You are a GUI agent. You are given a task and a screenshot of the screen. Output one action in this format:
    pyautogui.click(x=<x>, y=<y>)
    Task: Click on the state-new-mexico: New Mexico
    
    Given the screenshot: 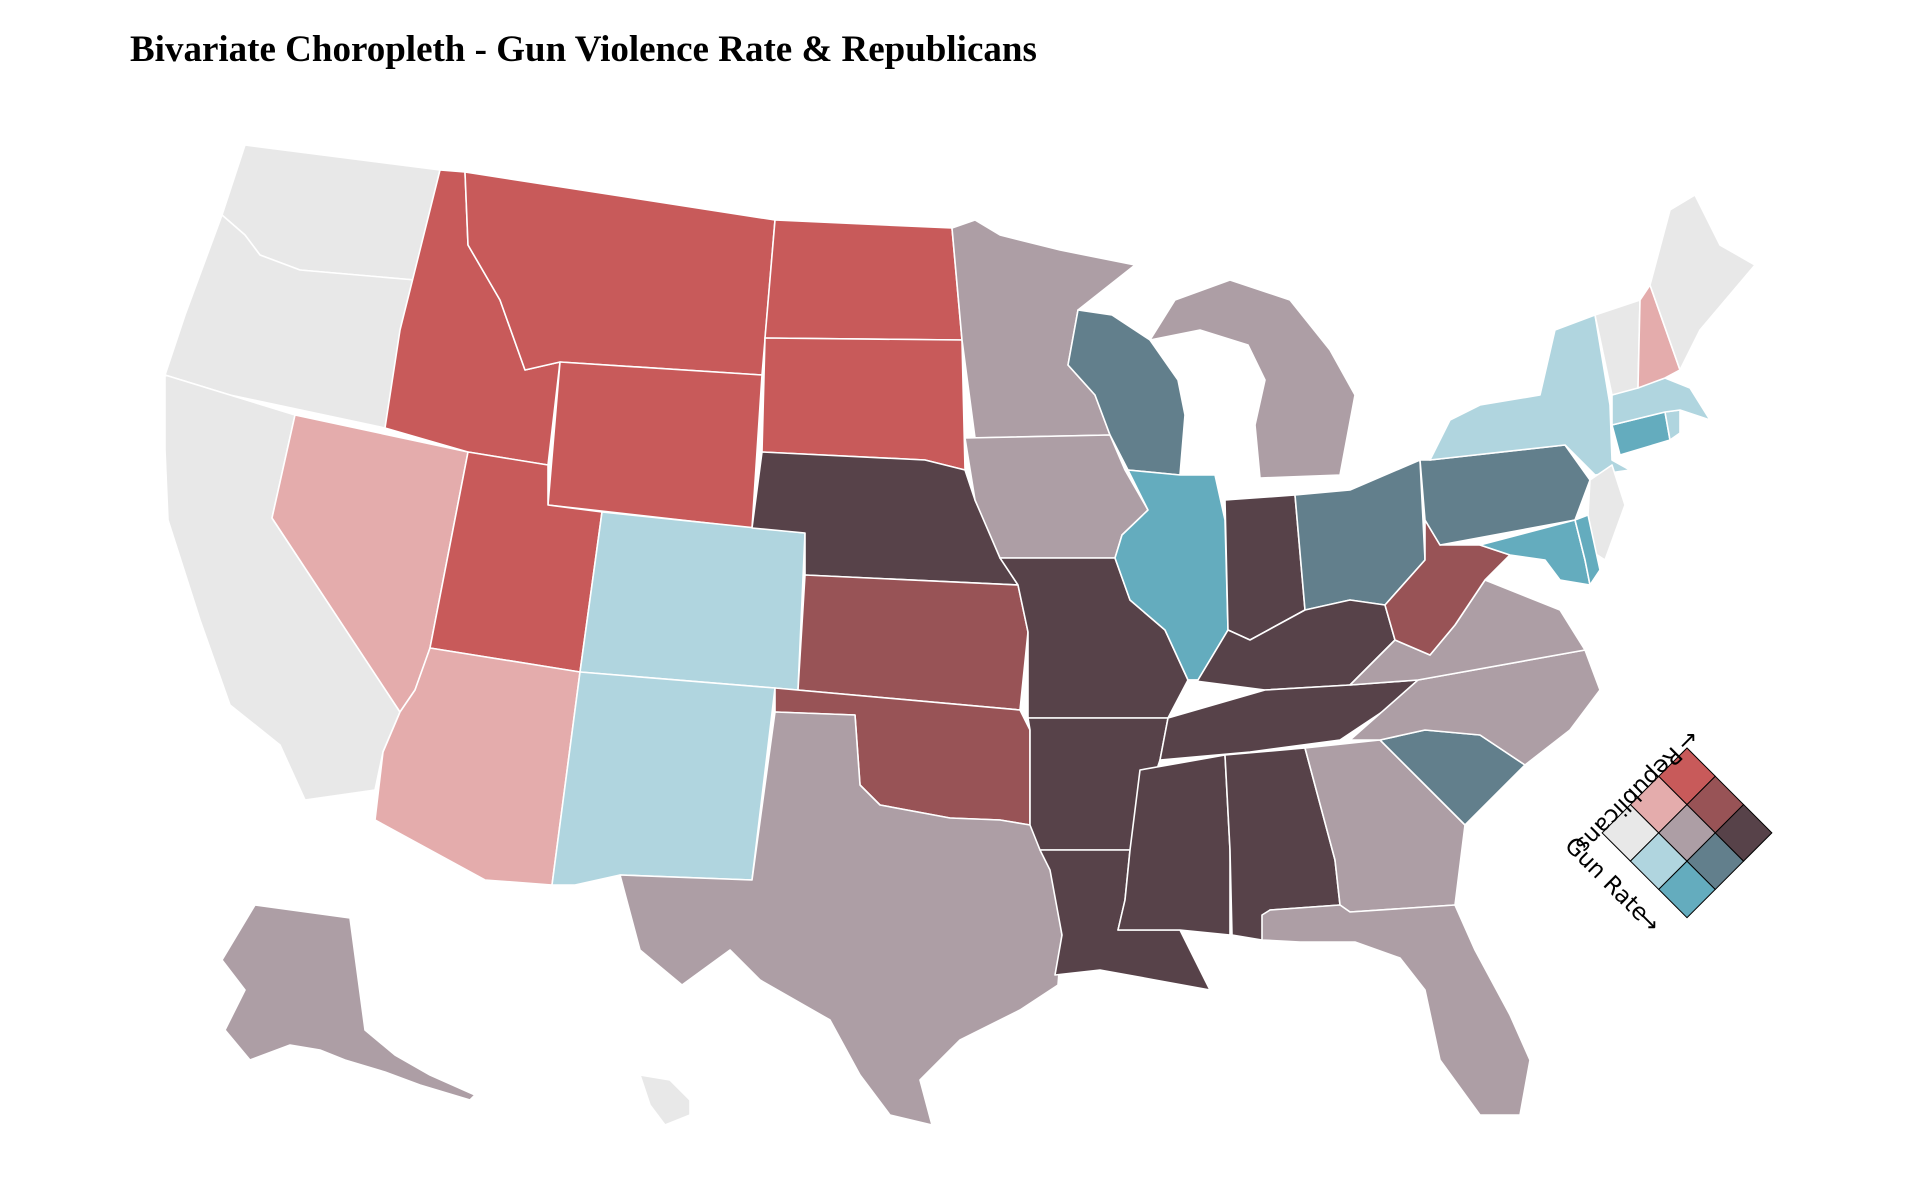 What is the action you would take?
    pyautogui.click(x=663, y=778)
    